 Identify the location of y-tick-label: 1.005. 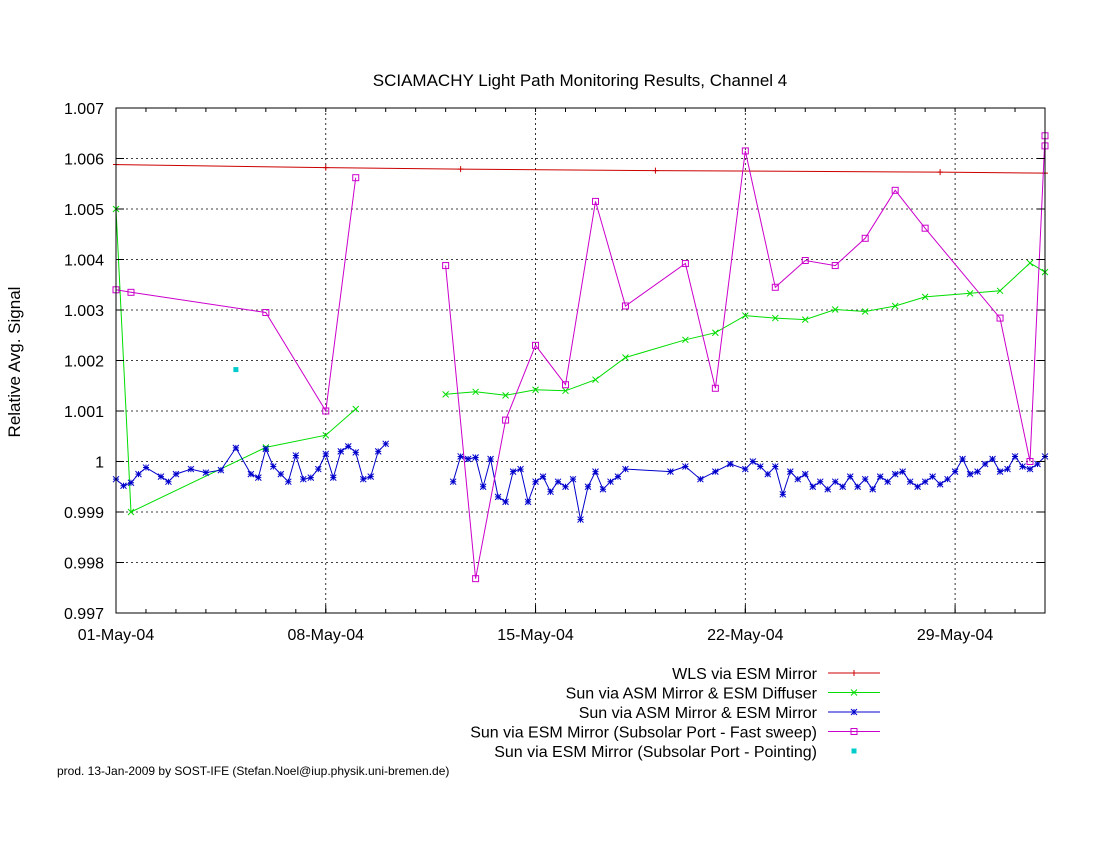
(84, 210).